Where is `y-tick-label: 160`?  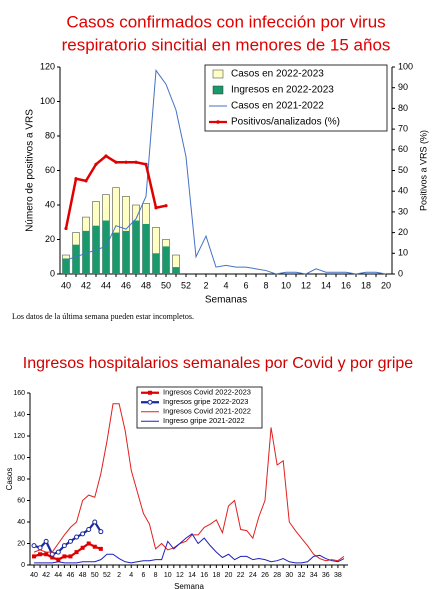
y-tick-label: 160 is located at coordinates (19, 393).